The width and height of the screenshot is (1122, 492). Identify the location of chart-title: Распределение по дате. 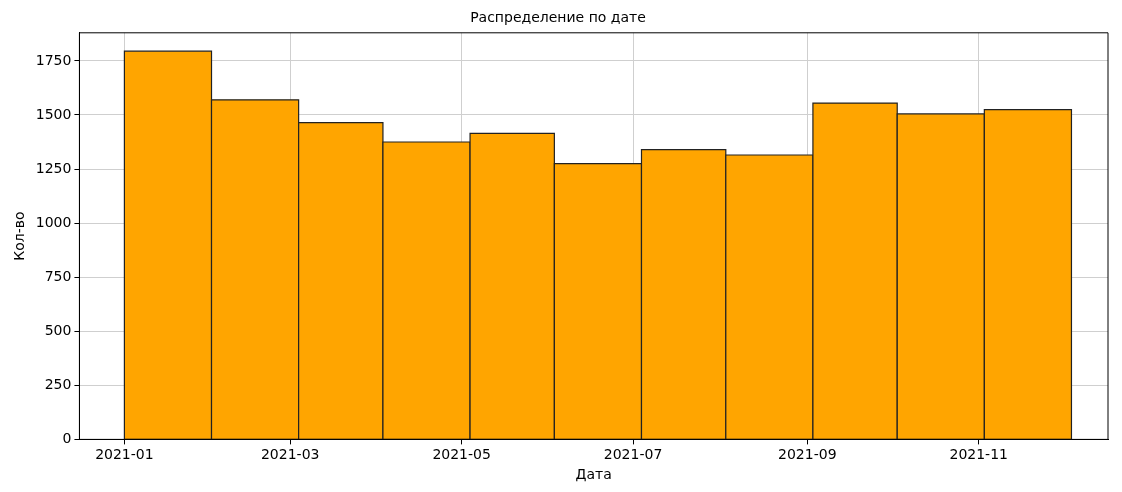
(558, 17).